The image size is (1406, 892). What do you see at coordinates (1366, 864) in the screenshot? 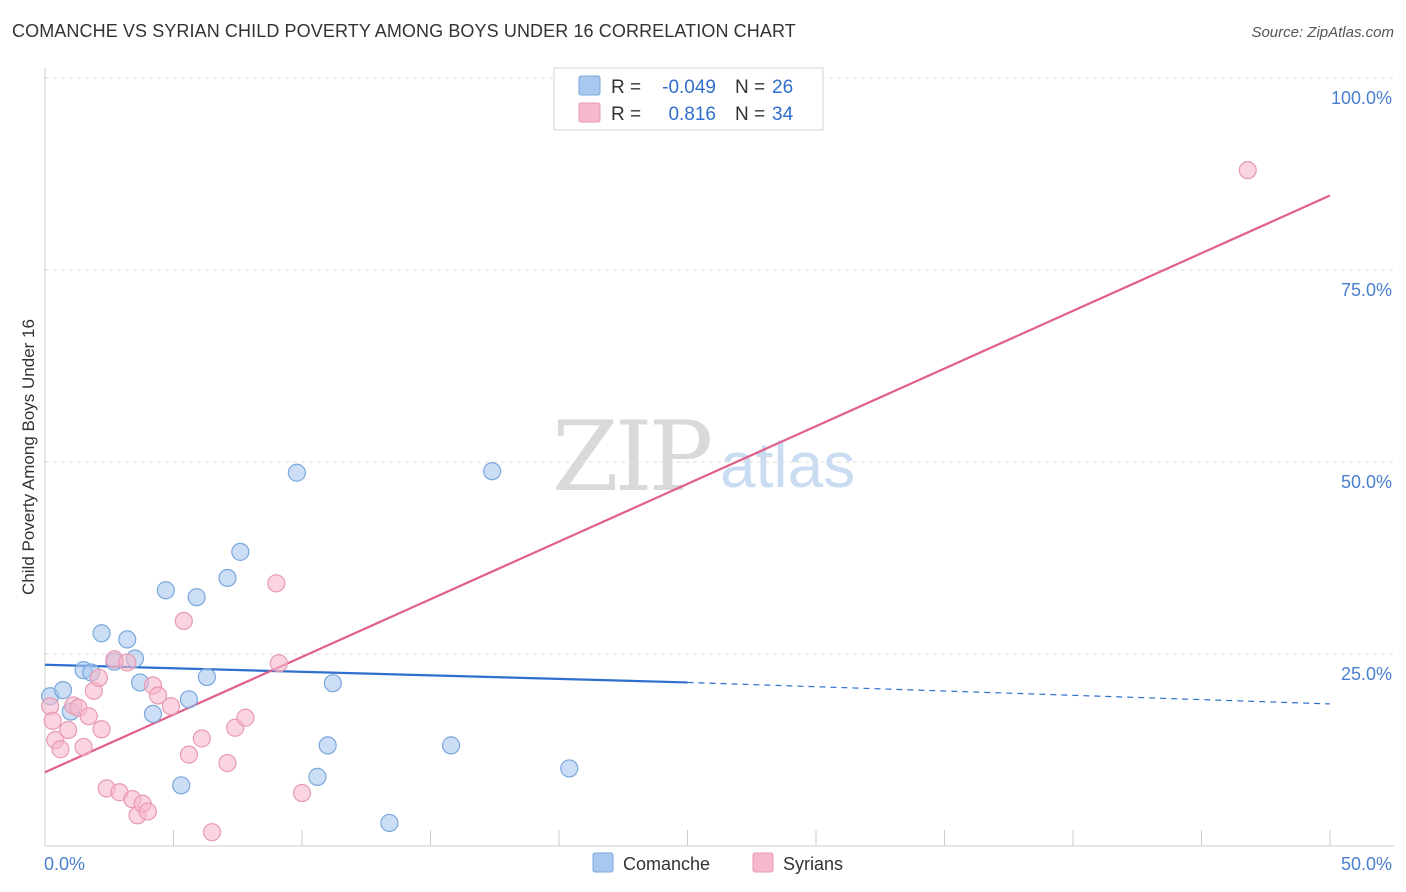
I see `x-tick-label-max: 50.0%` at bounding box center [1366, 864].